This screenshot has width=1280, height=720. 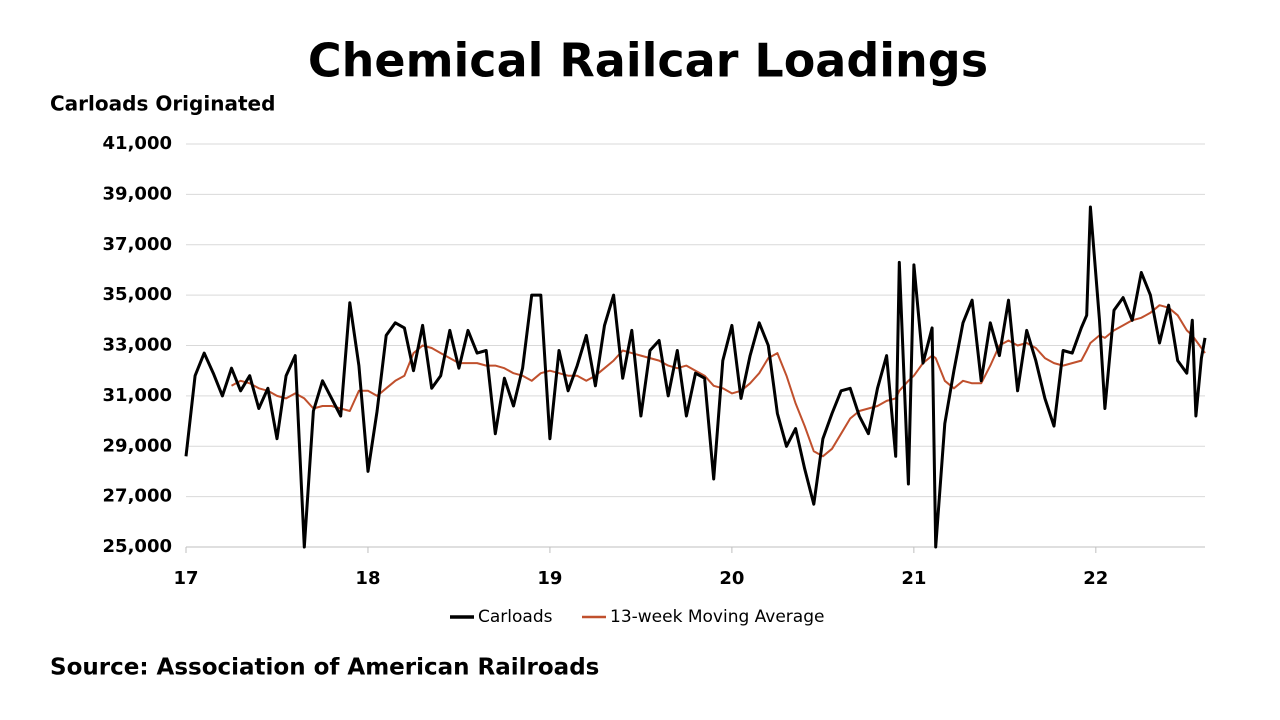 I want to click on x-tick-label: 21, so click(x=913, y=578).